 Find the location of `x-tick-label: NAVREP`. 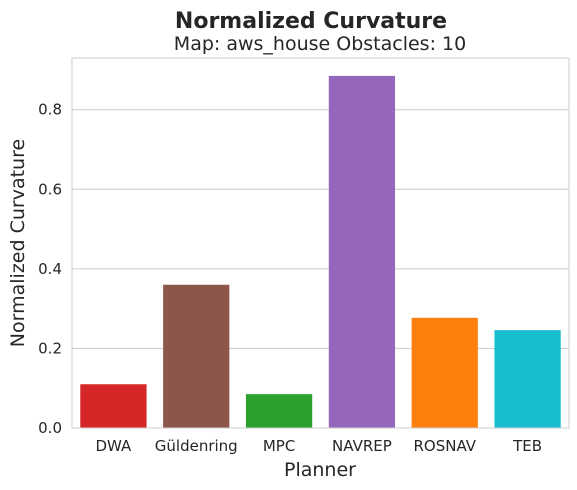

x-tick-label: NAVREP is located at coordinates (362, 446).